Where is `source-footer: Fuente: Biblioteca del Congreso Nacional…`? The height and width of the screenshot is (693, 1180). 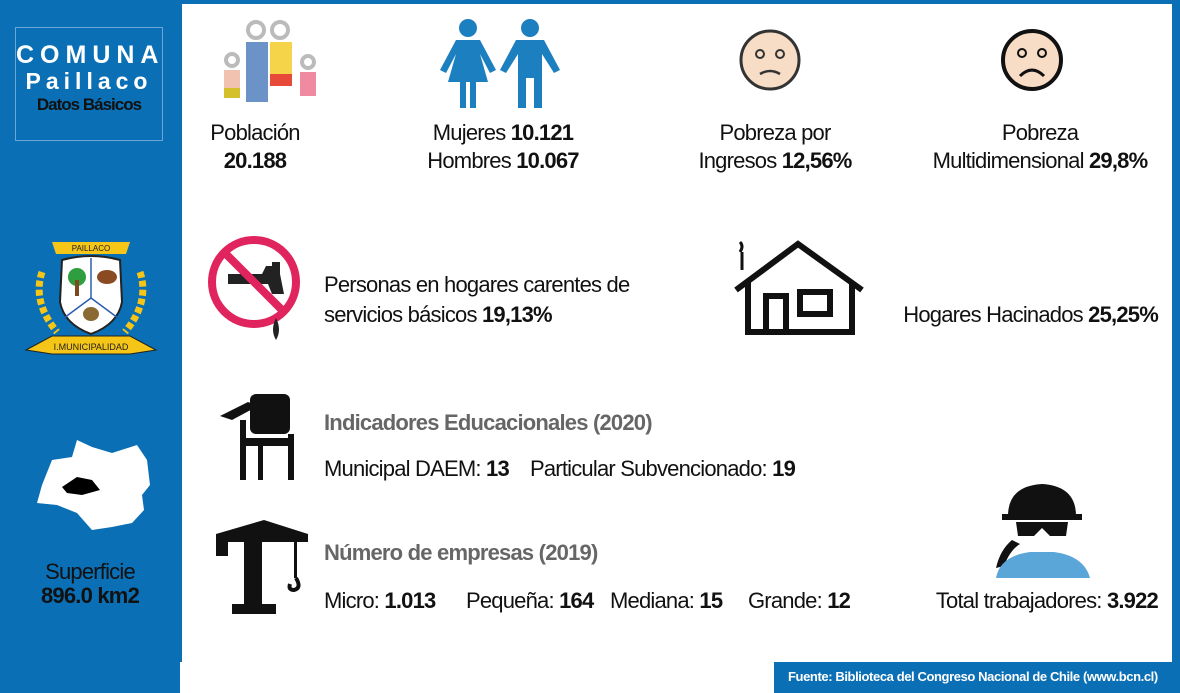
source-footer: Fuente: Biblioteca del Congreso Nacional… is located at coordinates (973, 676).